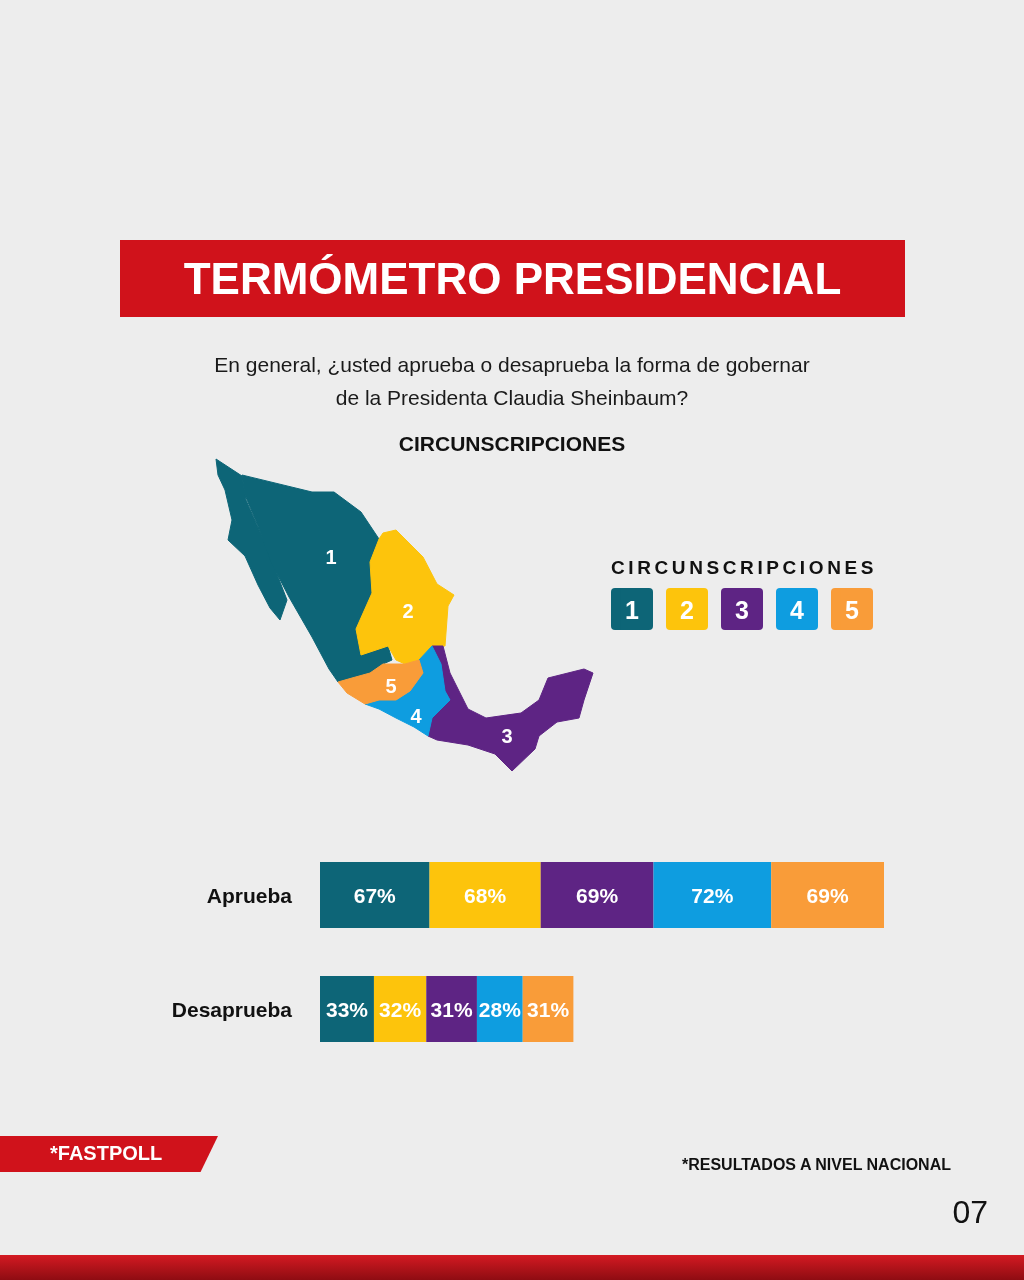 The image size is (1024, 1280). I want to click on legend-label: 5, so click(852, 610).